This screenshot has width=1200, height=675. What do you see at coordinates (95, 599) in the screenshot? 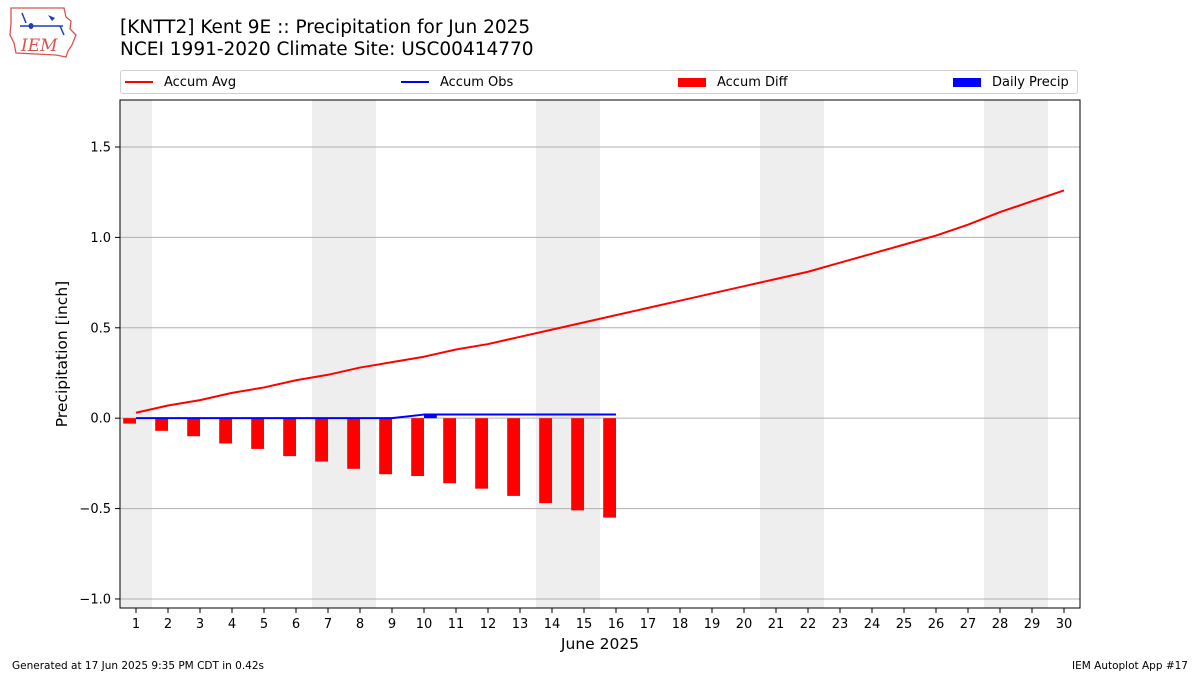
I see `y-tick-label-0: −1.0` at bounding box center [95, 599].